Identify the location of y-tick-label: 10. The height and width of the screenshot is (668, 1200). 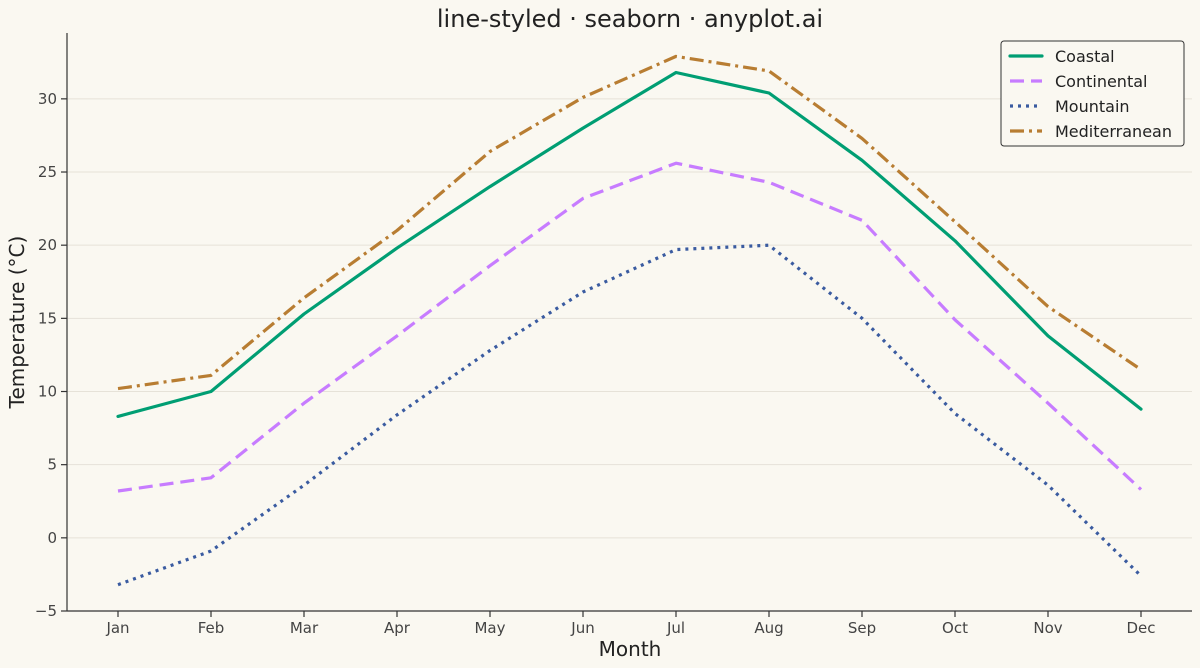
(47, 392).